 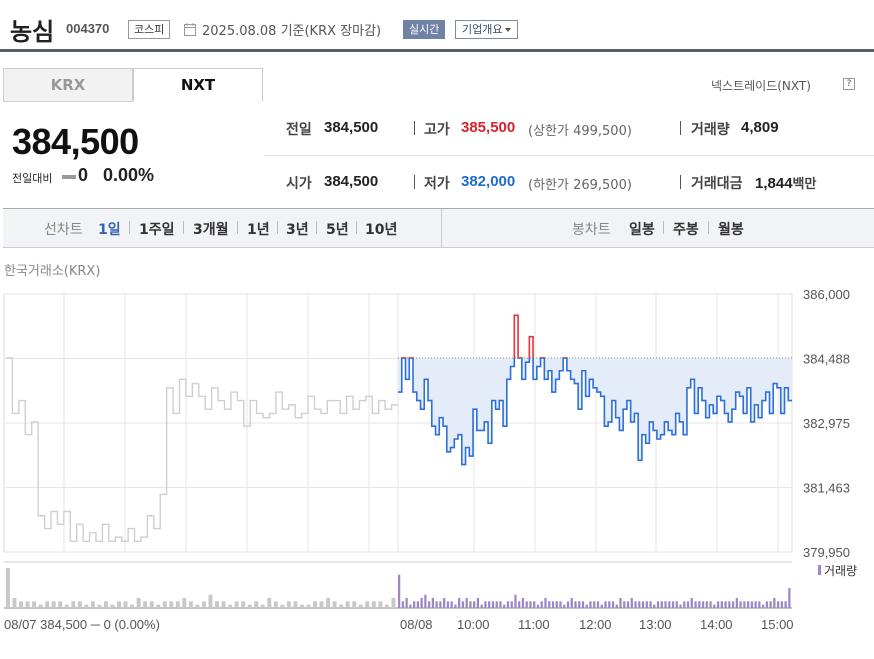 I want to click on candle-weekly: 주봉, so click(x=686, y=230).